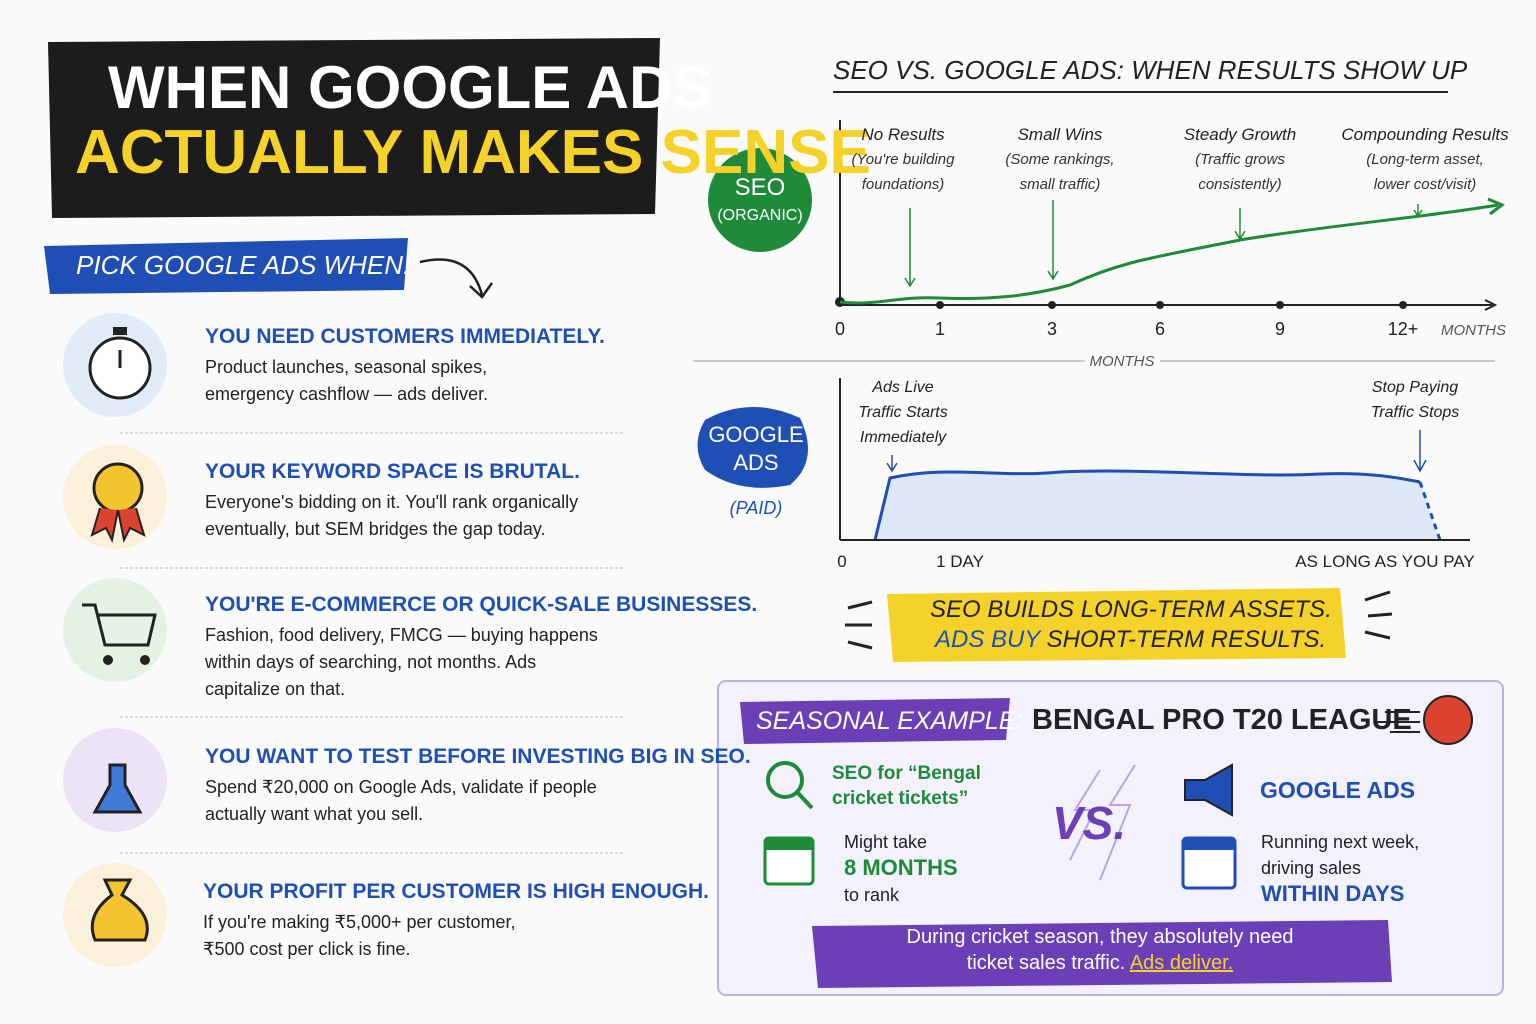 This screenshot has width=1536, height=1024. Describe the element at coordinates (903, 184) in the screenshot. I see `stage-text: foundations)` at that location.